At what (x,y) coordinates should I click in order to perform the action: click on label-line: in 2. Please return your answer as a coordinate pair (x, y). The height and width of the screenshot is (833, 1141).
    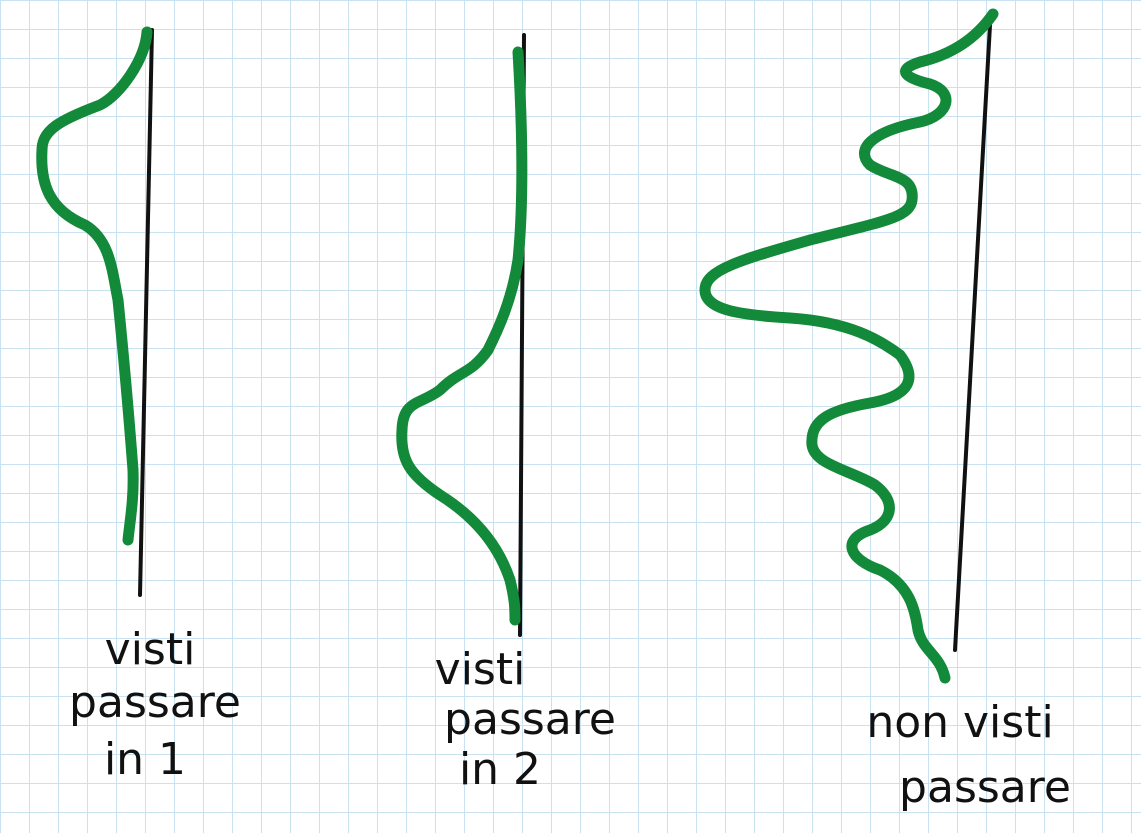
    Looking at the image, I should click on (500, 769).